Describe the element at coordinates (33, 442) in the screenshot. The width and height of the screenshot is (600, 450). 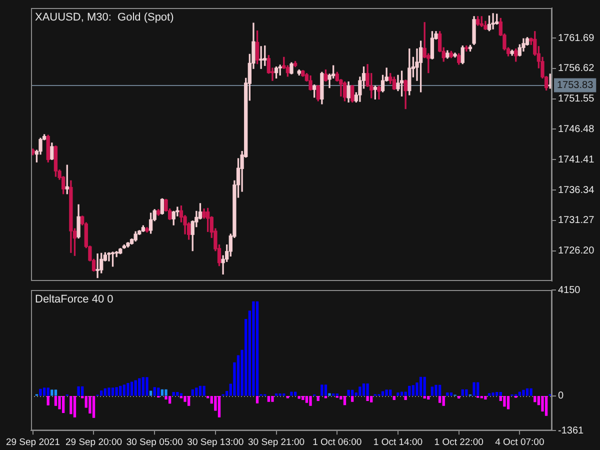
I see `x-tick-label: 29 Sep 2021` at that location.